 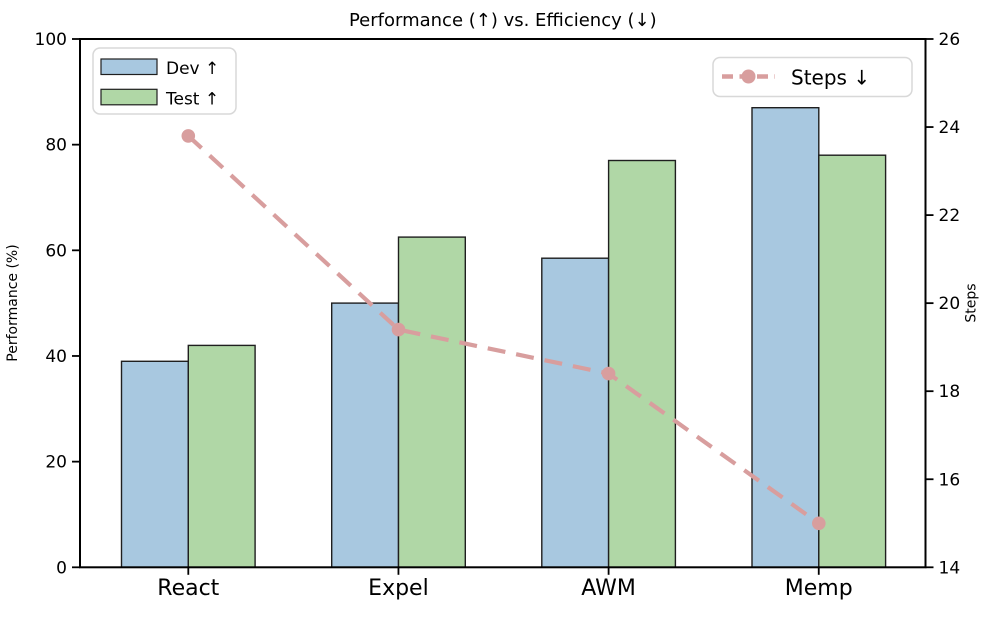 I want to click on x-tick-label-awm: AWM, so click(x=608, y=588).